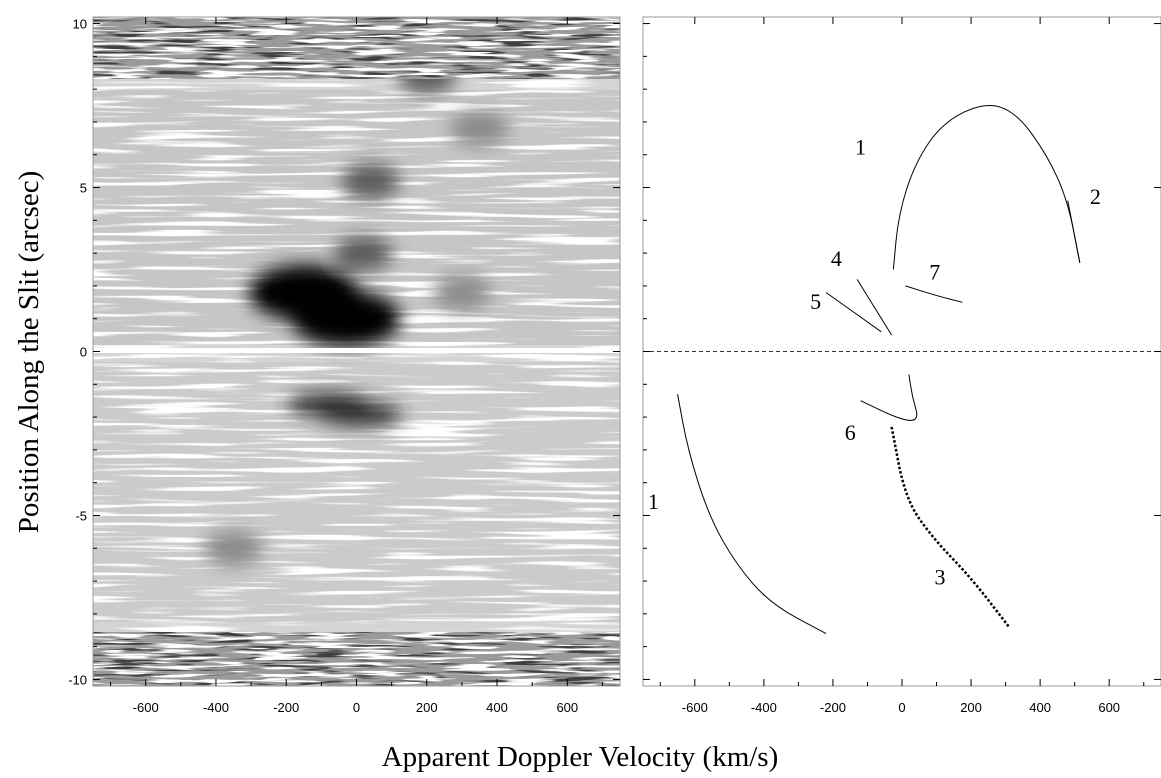 This screenshot has width=1161, height=778. What do you see at coordinates (815, 301) in the screenshot?
I see `curve-label-5: 5` at bounding box center [815, 301].